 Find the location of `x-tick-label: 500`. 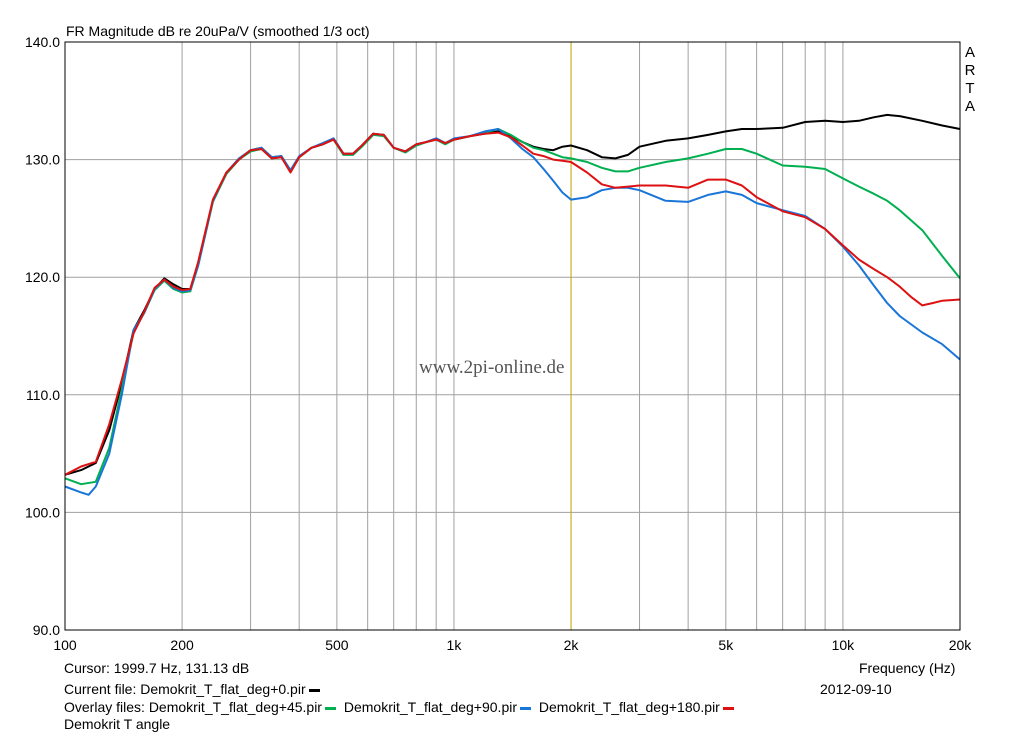

x-tick-label: 500 is located at coordinates (337, 645).